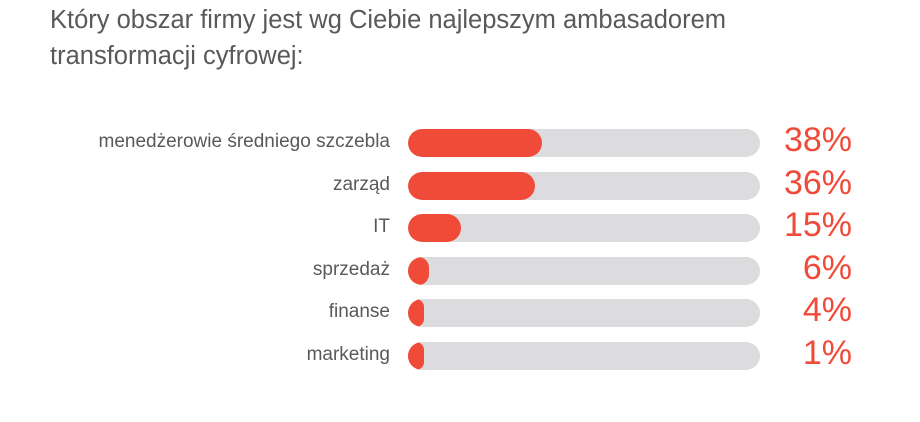 Image resolution: width=920 pixels, height=422 pixels. Describe the element at coordinates (361, 184) in the screenshot. I see `category-label: zarząd` at that location.